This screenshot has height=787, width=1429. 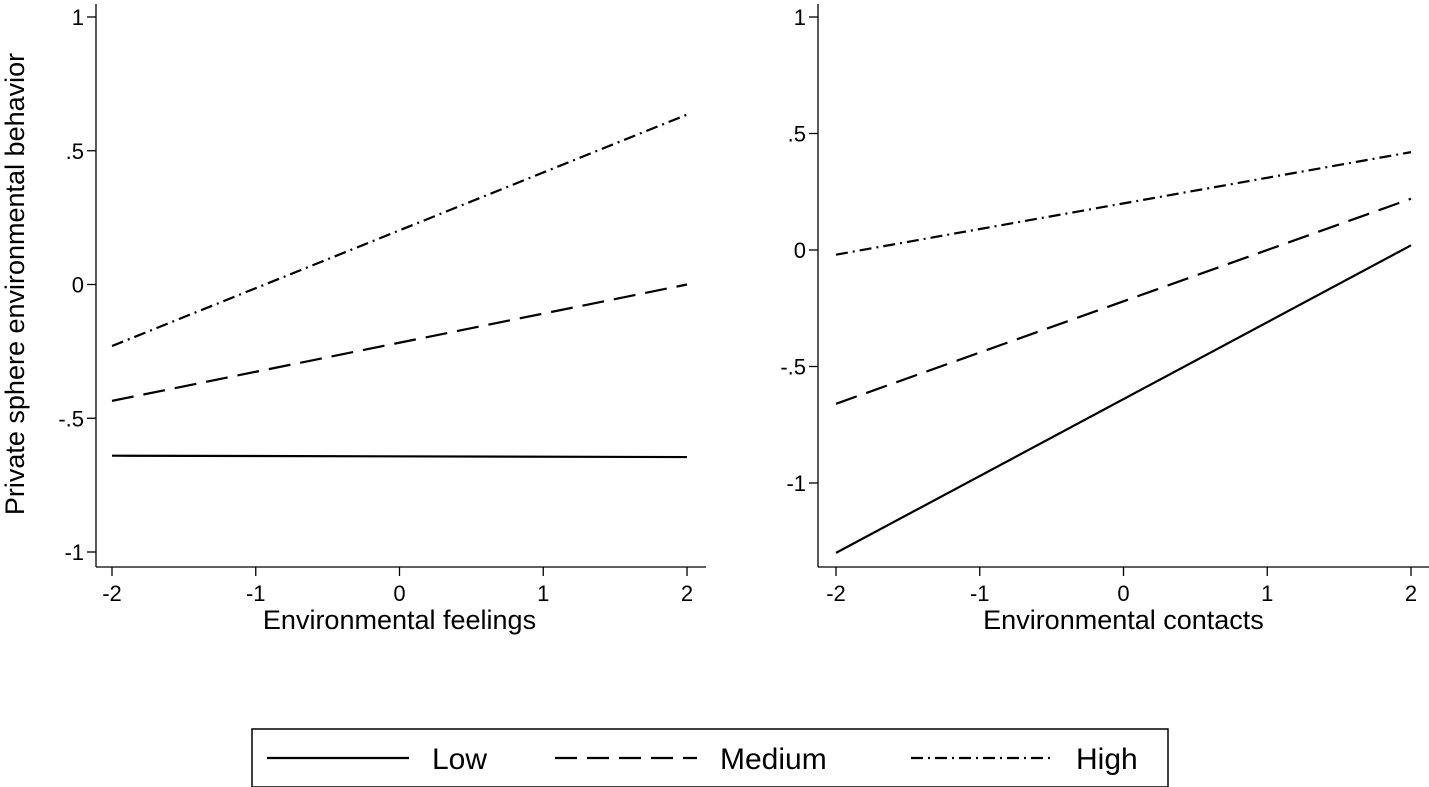 I want to click on legend-label-medium: Medium, so click(x=773, y=759).